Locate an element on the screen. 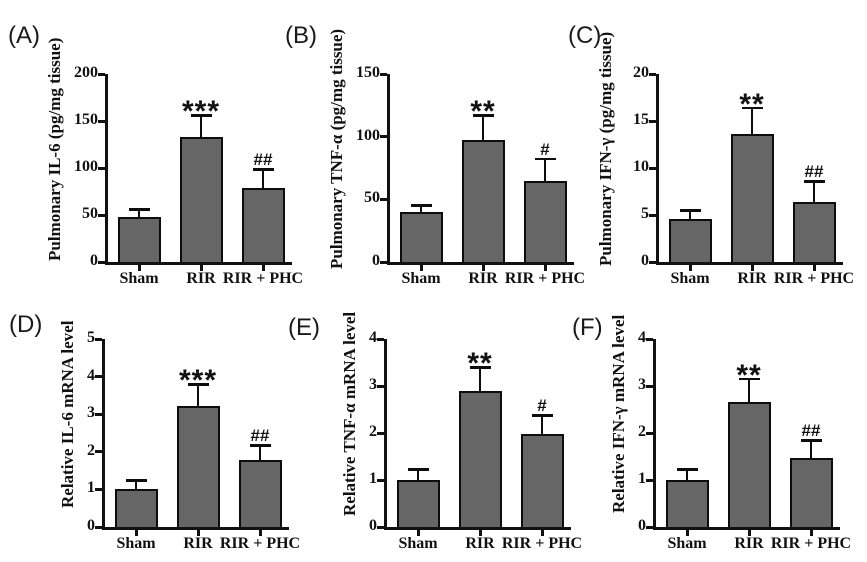 This screenshot has height=562, width=867. y-axis-label-f: Relative IFN-γ mRNA level is located at coordinates (618, 414).